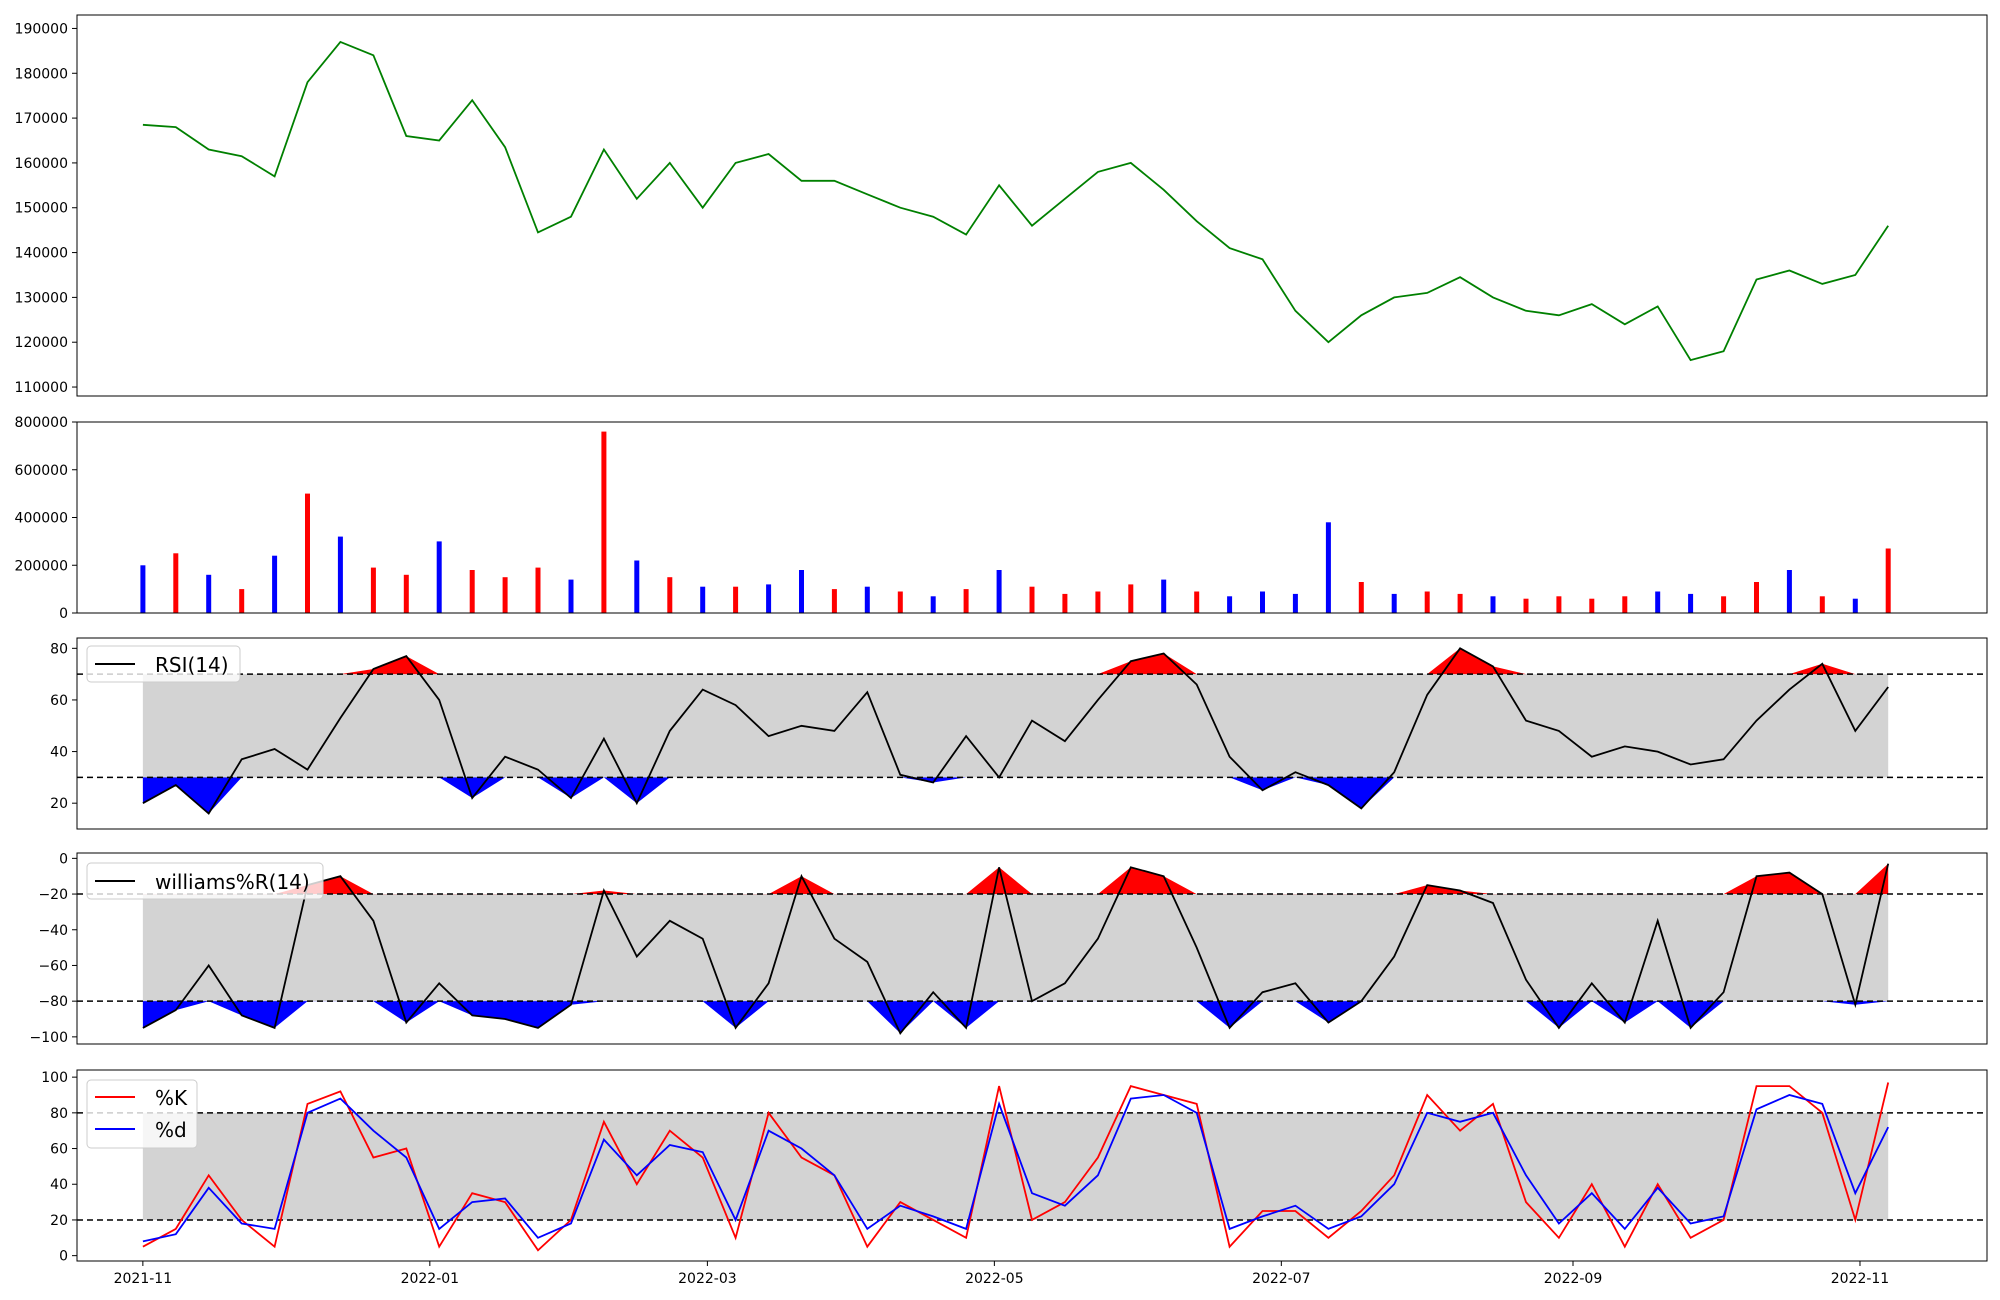 This screenshot has width=2000, height=1300. I want to click on ytick-label: 120000, so click(41, 343).